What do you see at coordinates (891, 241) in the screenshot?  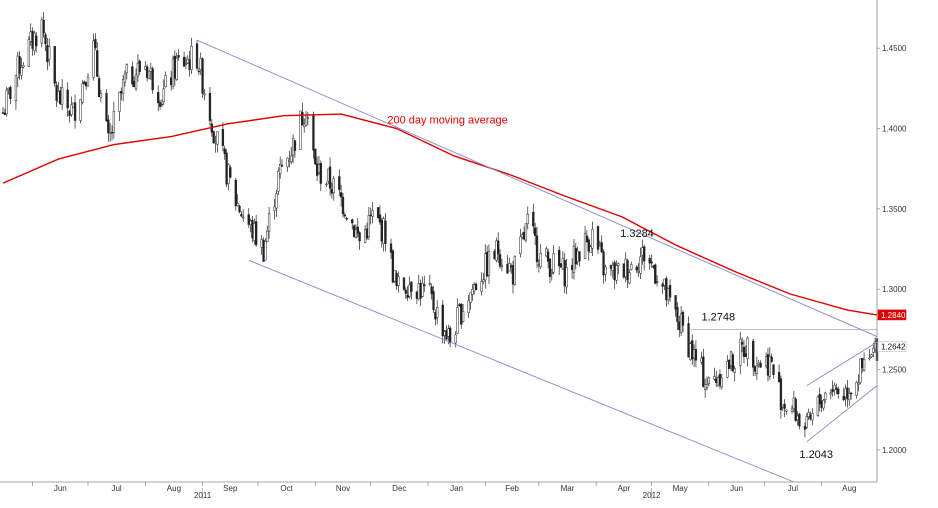 I see `y-axis: 1.2000 1.2500 1.3000 1.3500 1.4000 1.4500` at bounding box center [891, 241].